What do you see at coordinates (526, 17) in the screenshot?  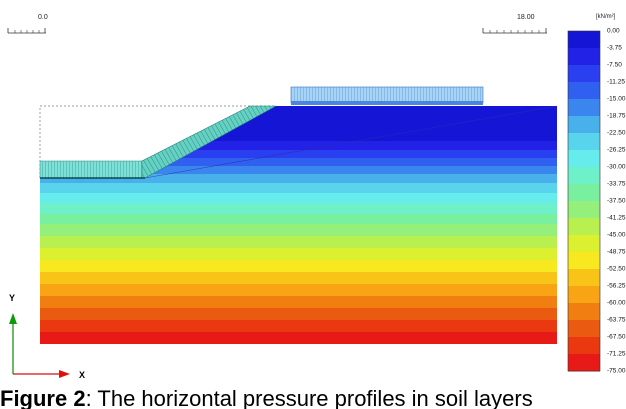 I see `ruler-right-label: 18.00` at bounding box center [526, 17].